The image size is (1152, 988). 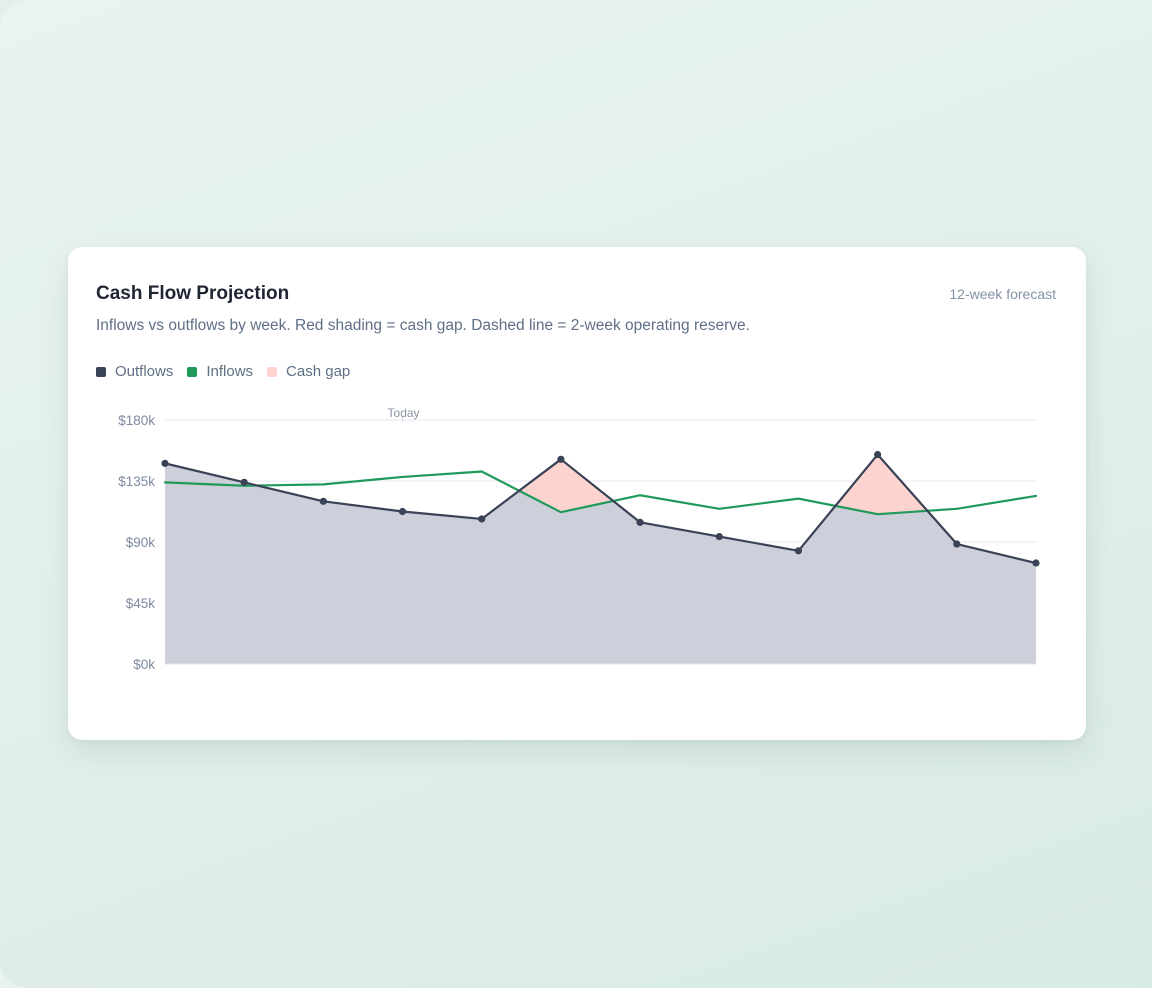 I want to click on legend-item-outflows: Outflows, so click(x=134, y=371).